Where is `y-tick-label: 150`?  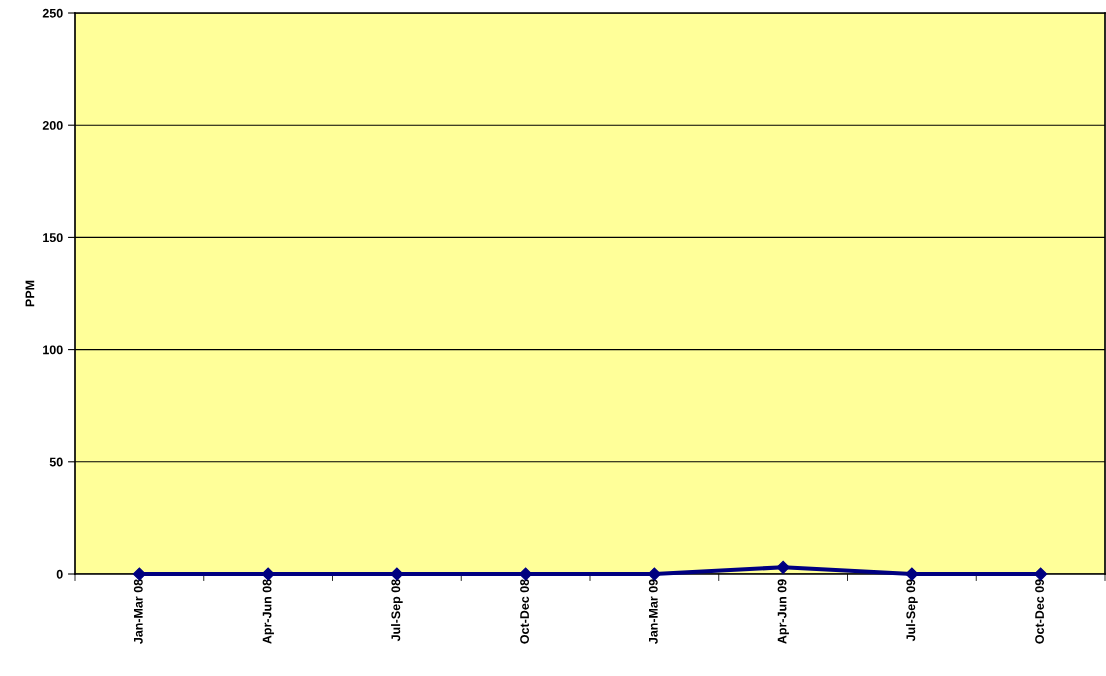 y-tick-label: 150 is located at coordinates (53, 238).